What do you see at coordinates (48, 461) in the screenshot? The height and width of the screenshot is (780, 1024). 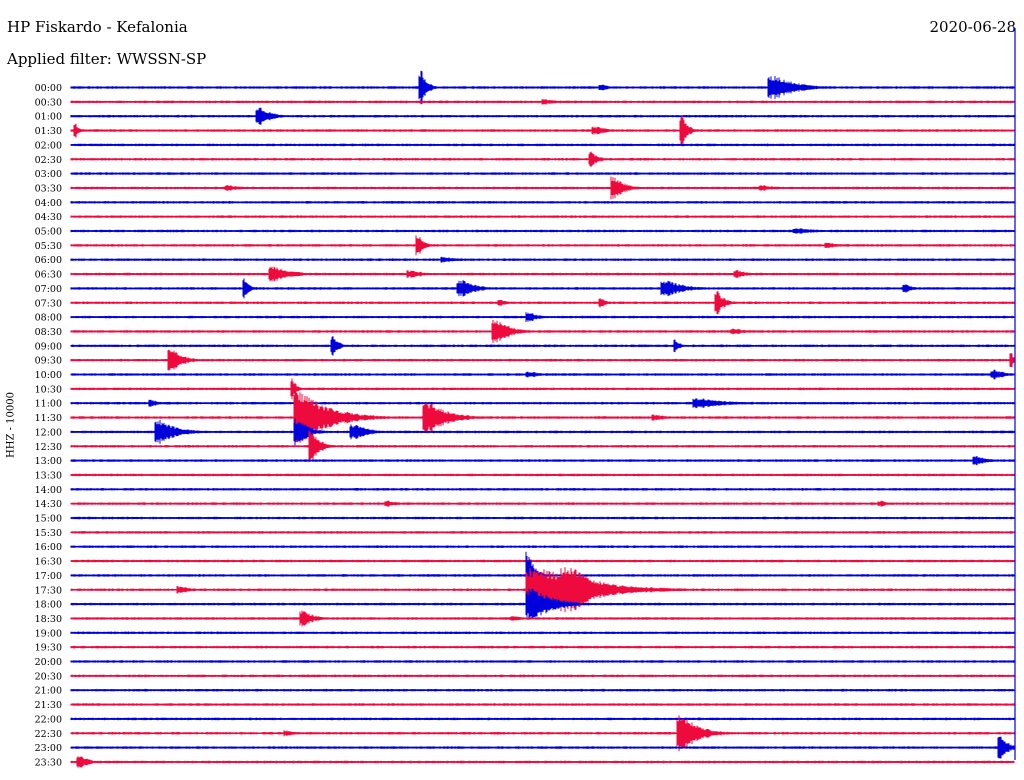 I see `row-time-label: 13:00` at bounding box center [48, 461].